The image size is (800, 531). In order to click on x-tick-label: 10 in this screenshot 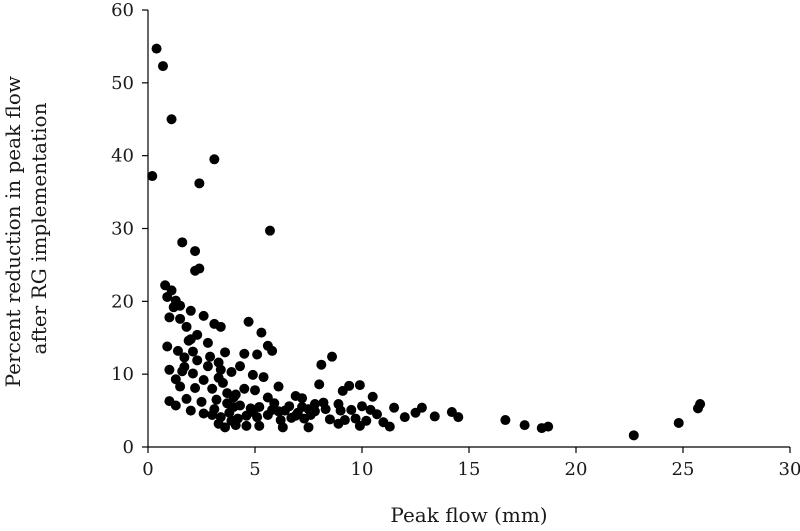, I will do `click(362, 469)`.